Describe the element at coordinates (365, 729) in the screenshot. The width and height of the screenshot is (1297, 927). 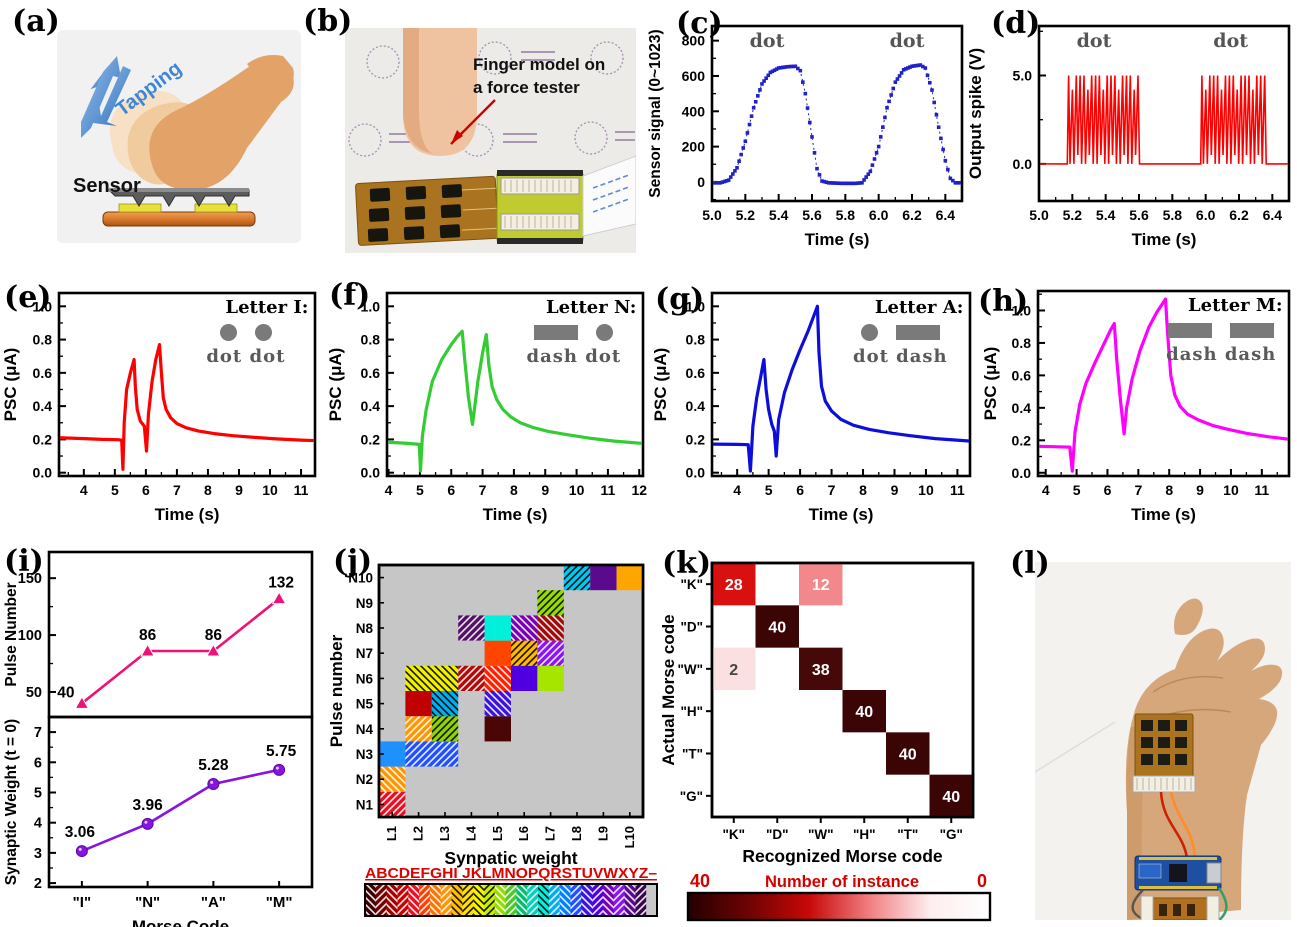
I see `row-label: N4` at that location.